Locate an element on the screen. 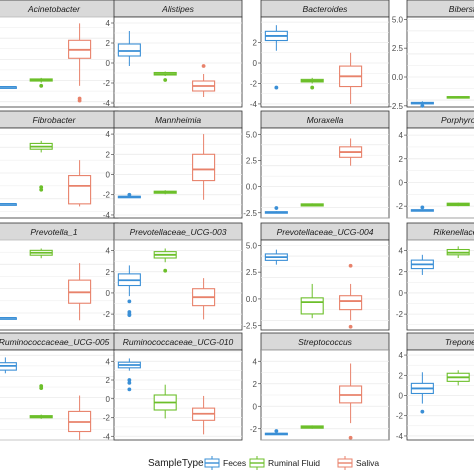  strip-label: Rikenellaceae_RC9 is located at coordinates (453, 232).